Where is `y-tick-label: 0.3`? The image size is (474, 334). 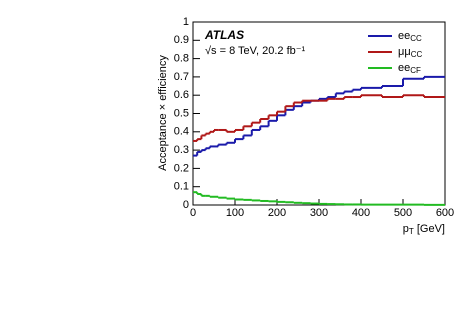
y-tick-label: 0.3 is located at coordinates (181, 150).